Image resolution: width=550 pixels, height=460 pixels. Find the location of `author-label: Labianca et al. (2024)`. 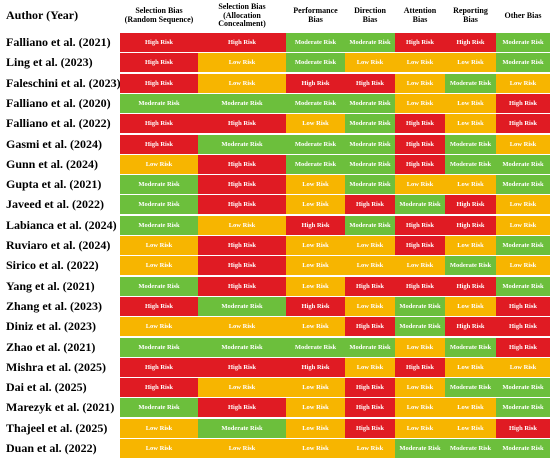

author-label: Labianca et al. (2024) is located at coordinates (61, 224).